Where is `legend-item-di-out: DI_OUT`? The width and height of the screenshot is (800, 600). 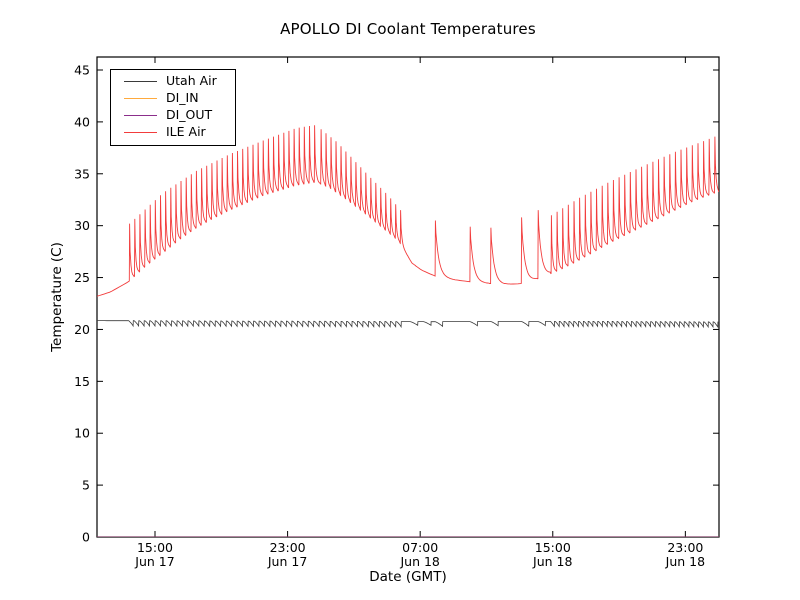 legend-item-di-out: DI_OUT is located at coordinates (173, 115).